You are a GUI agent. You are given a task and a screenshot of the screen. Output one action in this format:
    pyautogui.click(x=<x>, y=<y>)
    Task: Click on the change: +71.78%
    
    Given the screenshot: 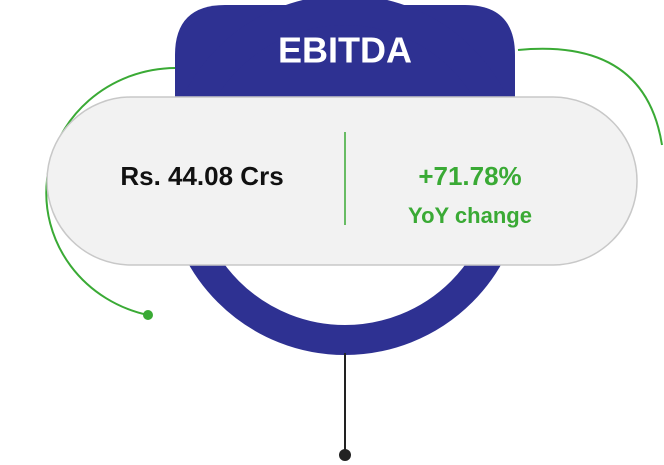 What is the action you would take?
    pyautogui.click(x=469, y=176)
    